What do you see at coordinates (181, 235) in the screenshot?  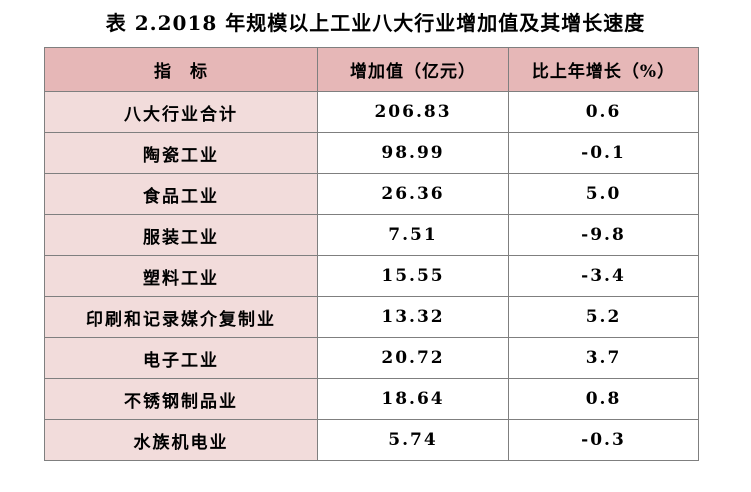 I see `industry-name-cell: 服装工业` at bounding box center [181, 235].